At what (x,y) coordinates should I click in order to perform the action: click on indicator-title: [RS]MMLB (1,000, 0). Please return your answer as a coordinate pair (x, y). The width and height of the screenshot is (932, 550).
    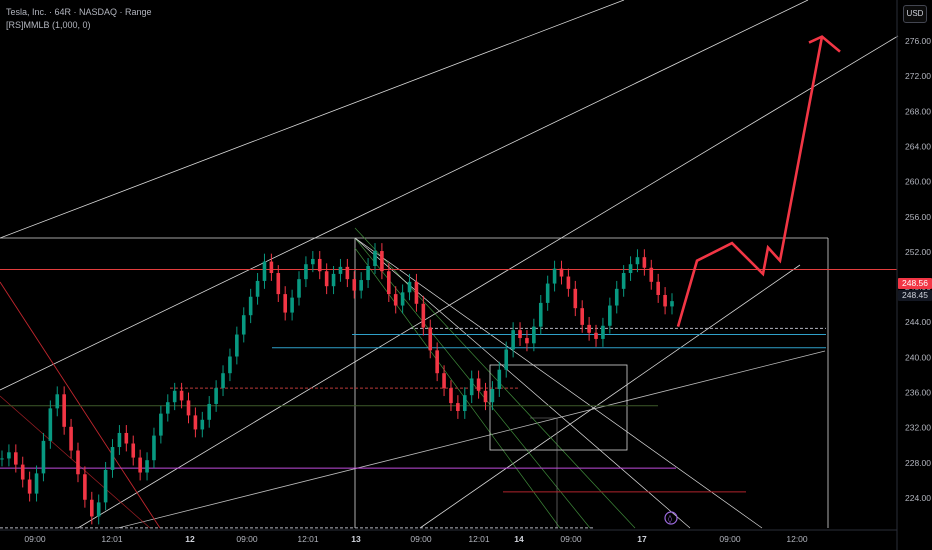
    Looking at the image, I should click on (48, 25).